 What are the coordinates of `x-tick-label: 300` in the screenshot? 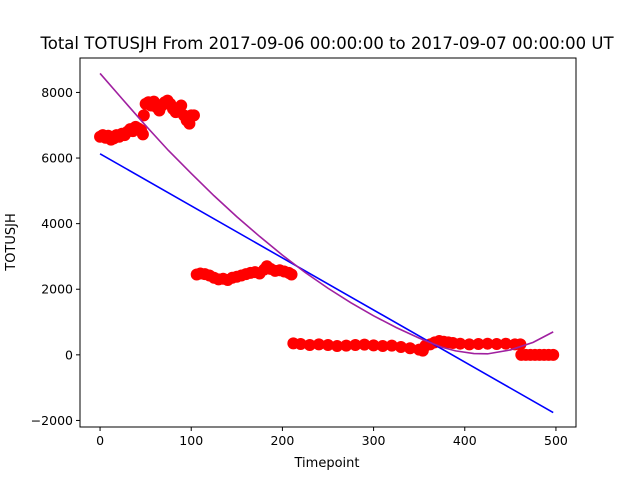 It's located at (374, 440).